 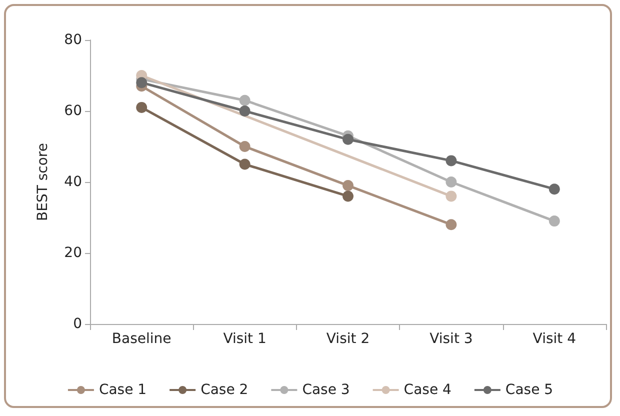 What do you see at coordinates (244, 339) in the screenshot?
I see `x-tick-label: Visit 1` at bounding box center [244, 339].